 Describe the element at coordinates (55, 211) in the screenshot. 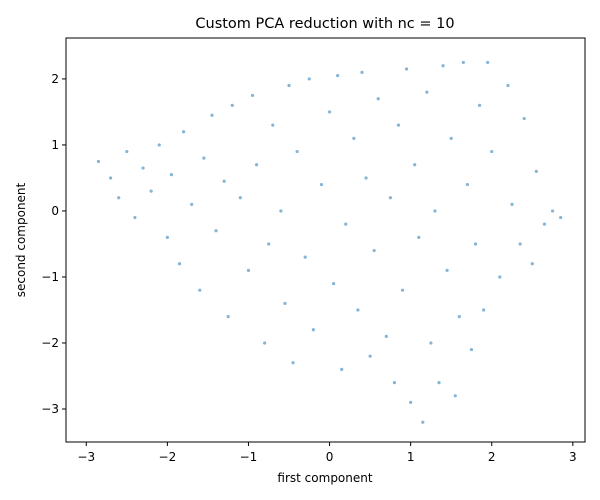

I see `y-tick-label: 0` at that location.